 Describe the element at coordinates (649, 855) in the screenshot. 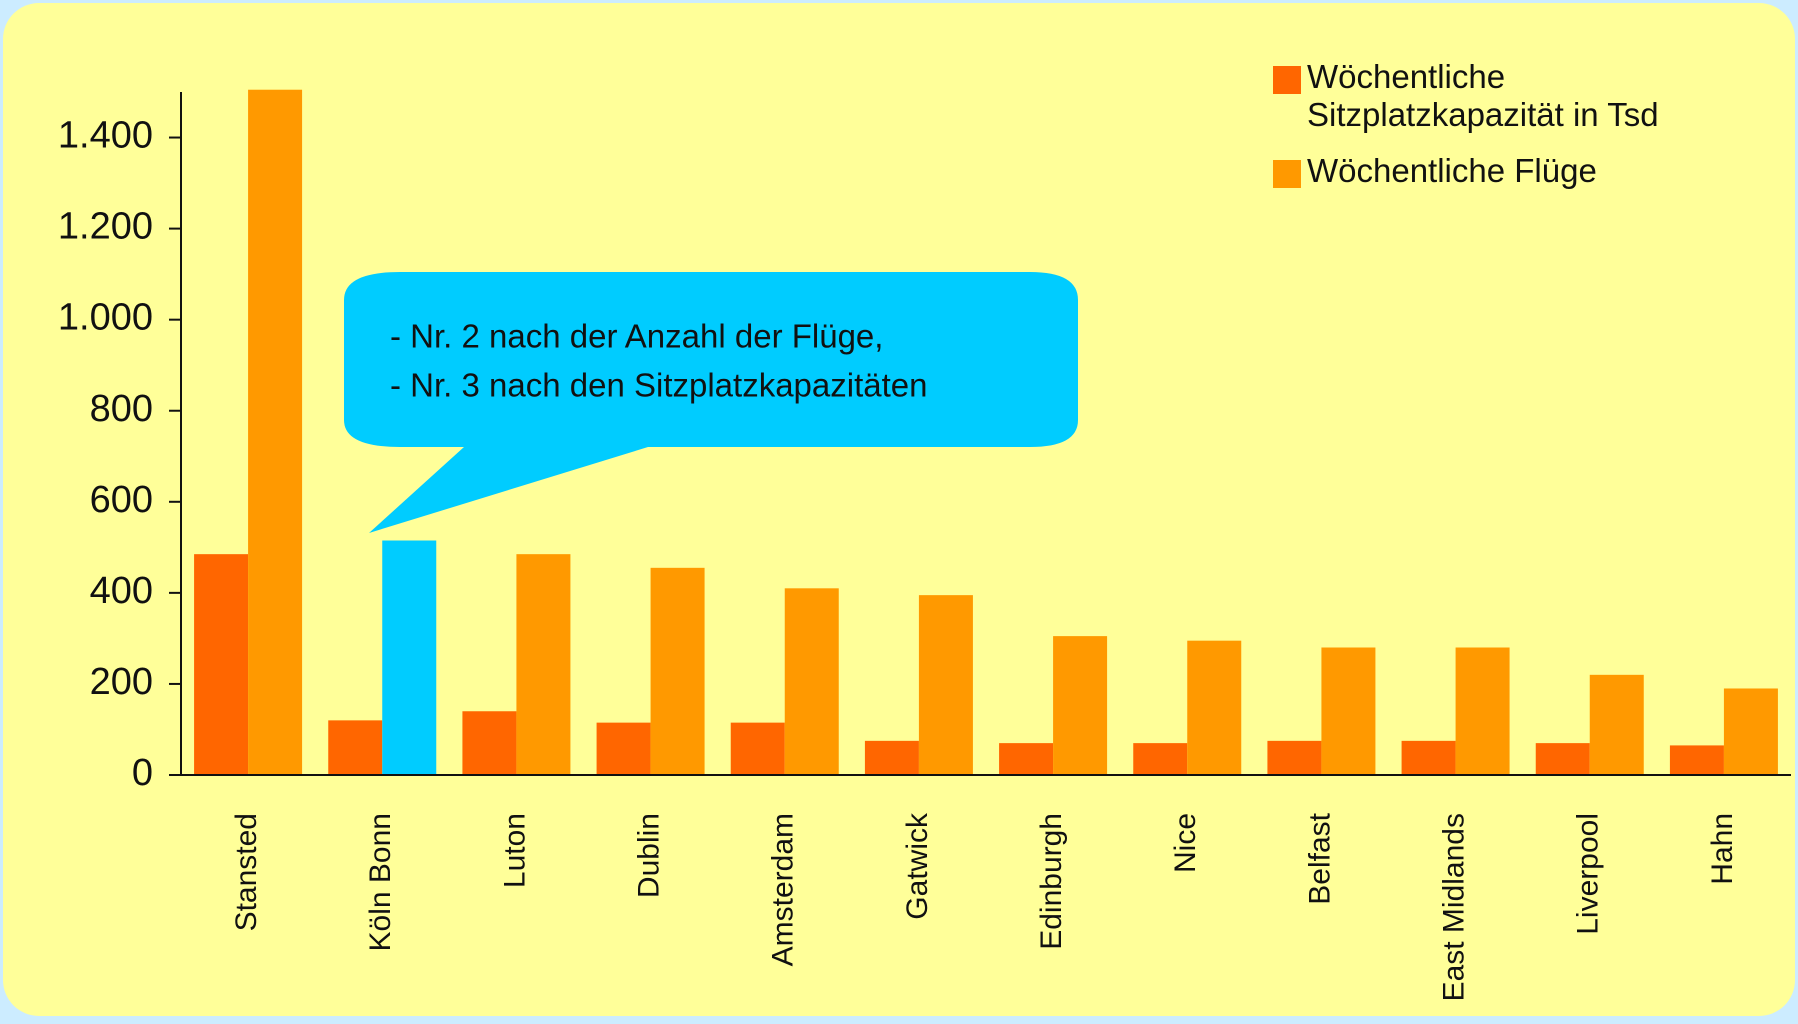

I see `x-tick-label: Dublin` at that location.